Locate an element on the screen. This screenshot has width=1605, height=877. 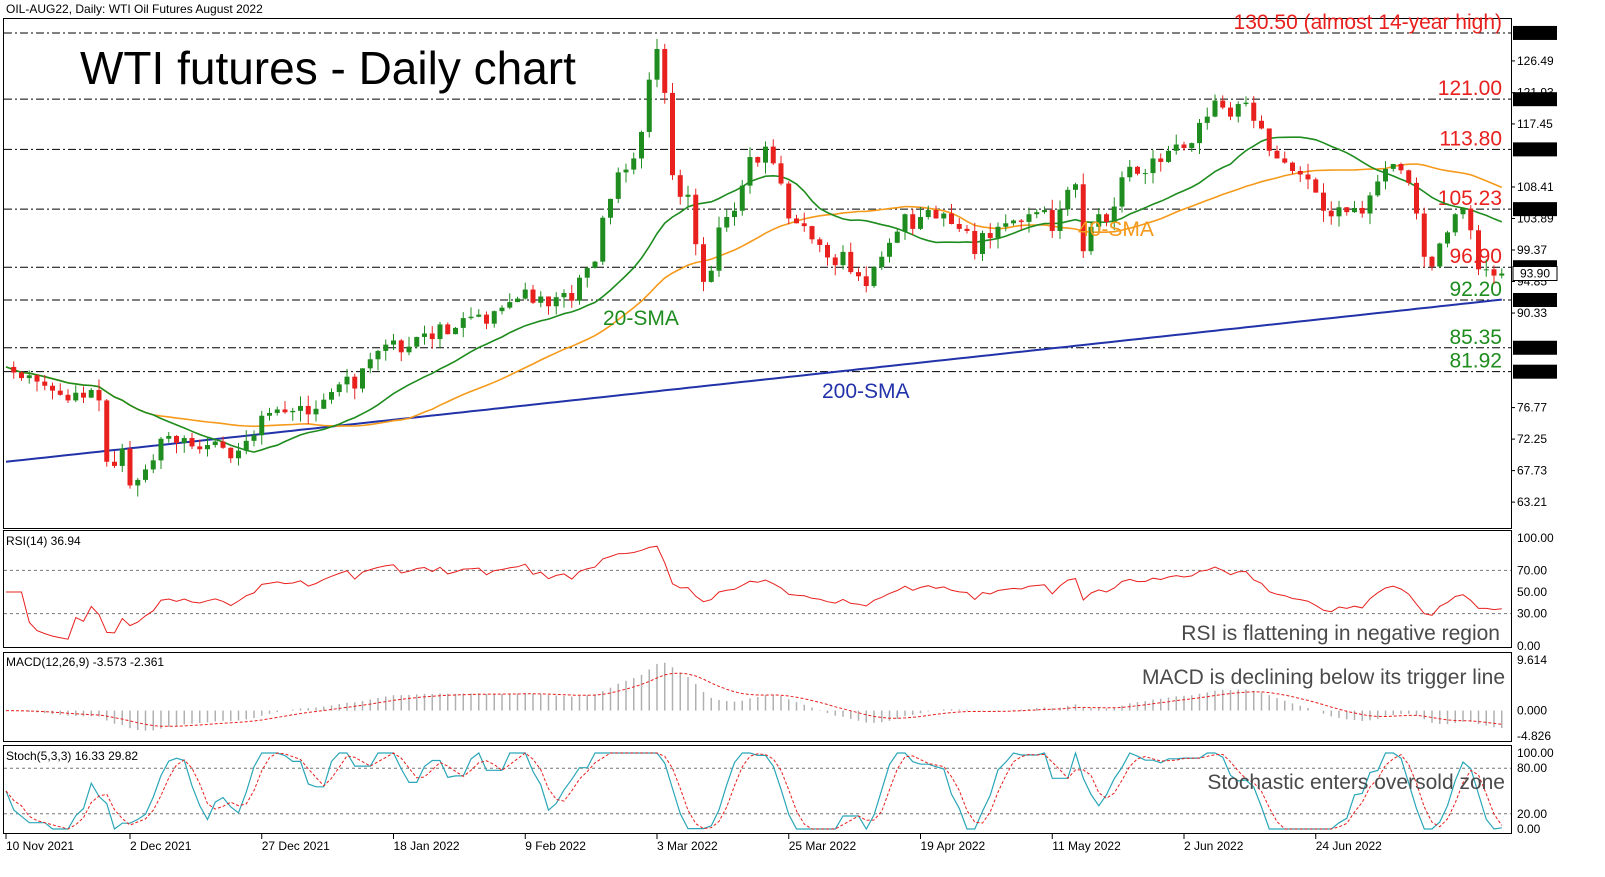
time-tick-label: 19 Apr 2022 is located at coordinates (953, 846).